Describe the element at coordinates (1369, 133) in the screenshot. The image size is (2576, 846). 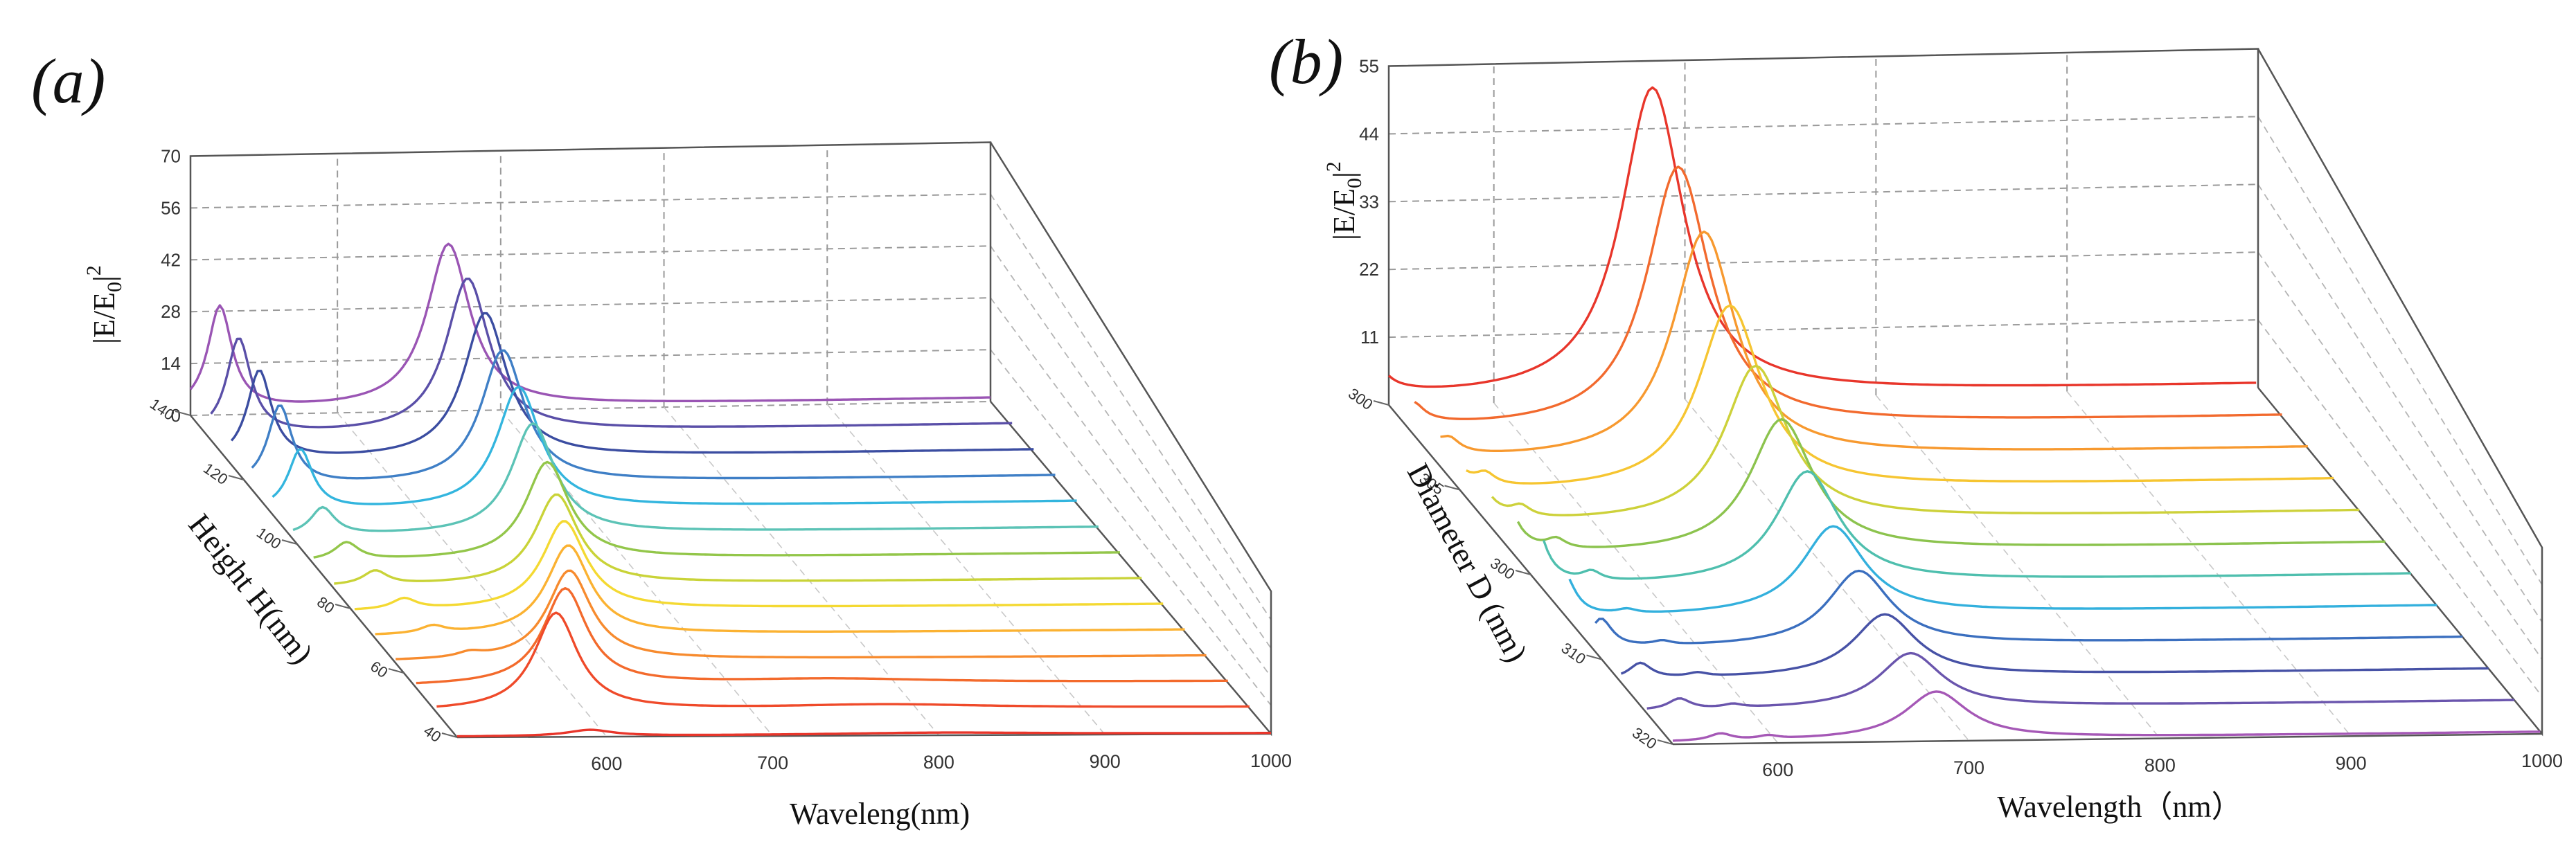
I see `y-tick-label: 44` at that location.